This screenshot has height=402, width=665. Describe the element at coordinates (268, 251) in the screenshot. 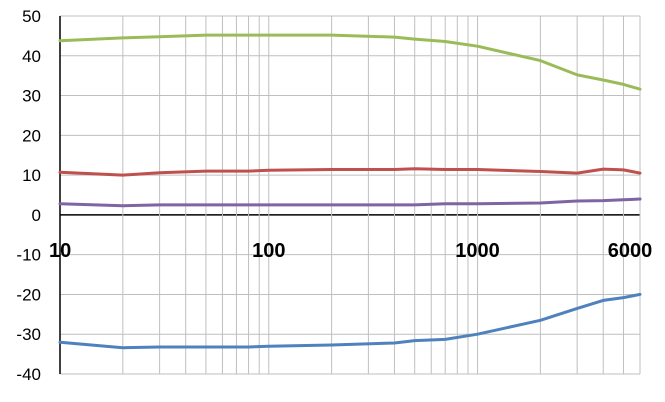

I see `x-tick-label: 100` at that location.